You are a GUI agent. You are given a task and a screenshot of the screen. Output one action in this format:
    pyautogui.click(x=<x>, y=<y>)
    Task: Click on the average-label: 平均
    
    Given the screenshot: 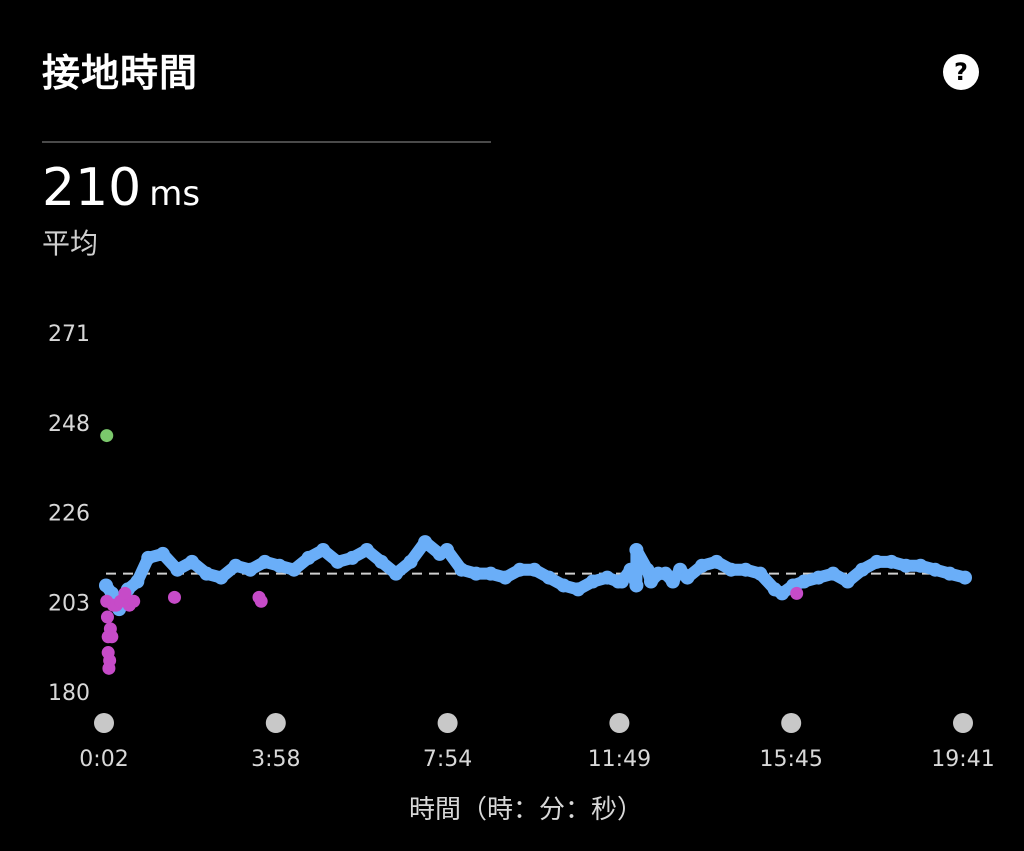 What is the action you would take?
    pyautogui.click(x=70, y=243)
    